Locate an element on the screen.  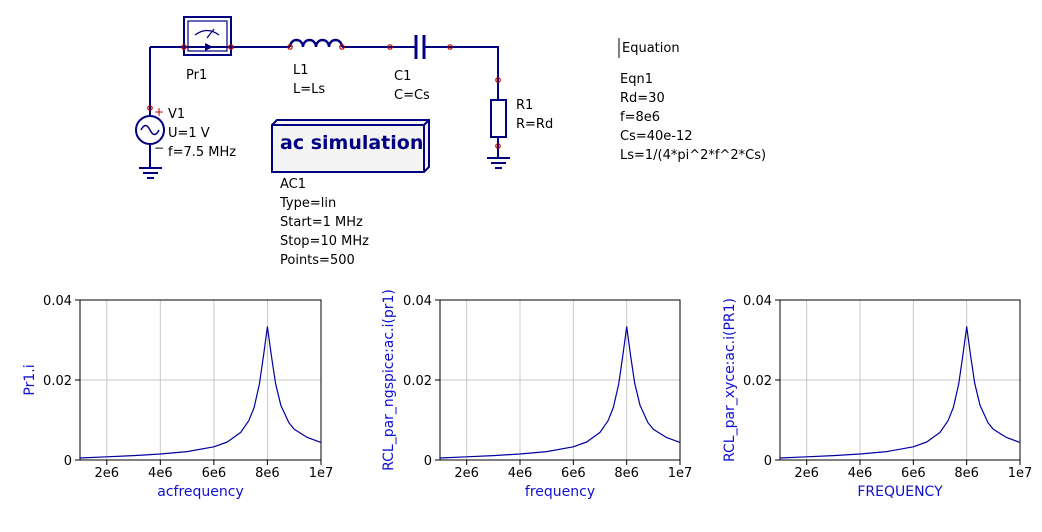
ac-simulation-stop: Stop=10 MHz is located at coordinates (324, 241).